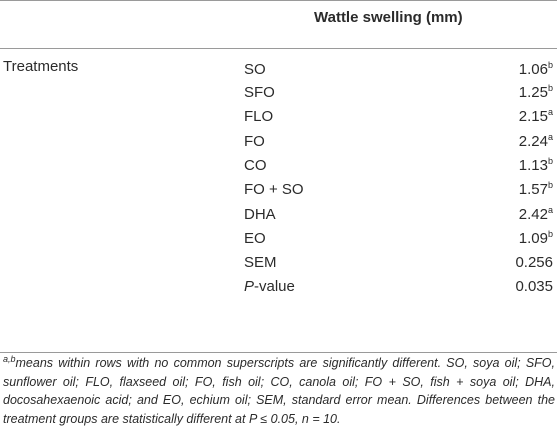 This screenshot has width=557, height=428. What do you see at coordinates (278, 166) in the screenshot?
I see `table-row: CO 1.13b` at bounding box center [278, 166].